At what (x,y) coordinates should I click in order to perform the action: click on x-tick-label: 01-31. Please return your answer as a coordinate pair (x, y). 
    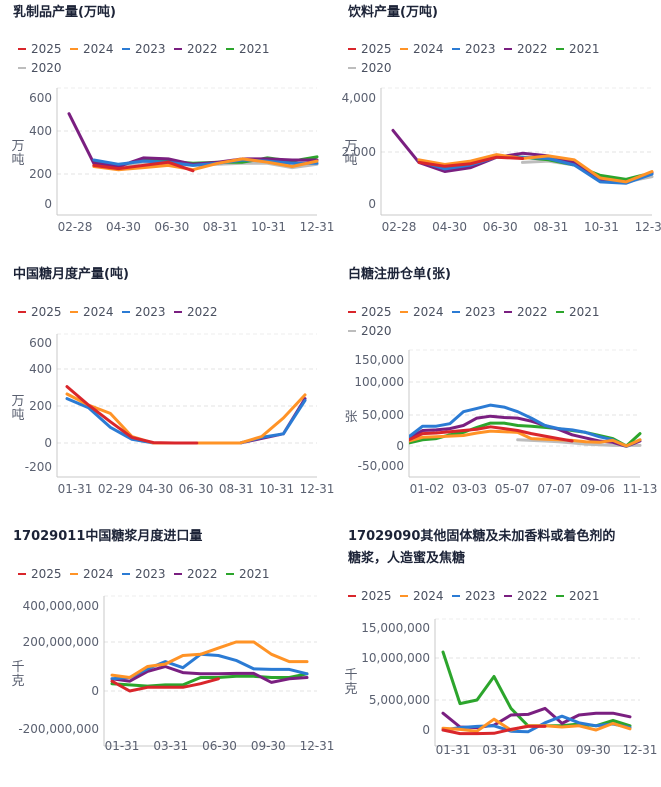
    Looking at the image, I should click on (453, 750).